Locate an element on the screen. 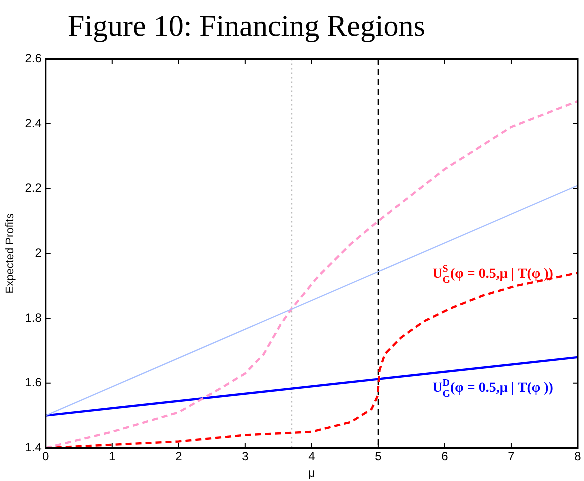 Image resolution: width=584 pixels, height=481 pixels. y-tick-label: 2.2 is located at coordinates (33, 188).